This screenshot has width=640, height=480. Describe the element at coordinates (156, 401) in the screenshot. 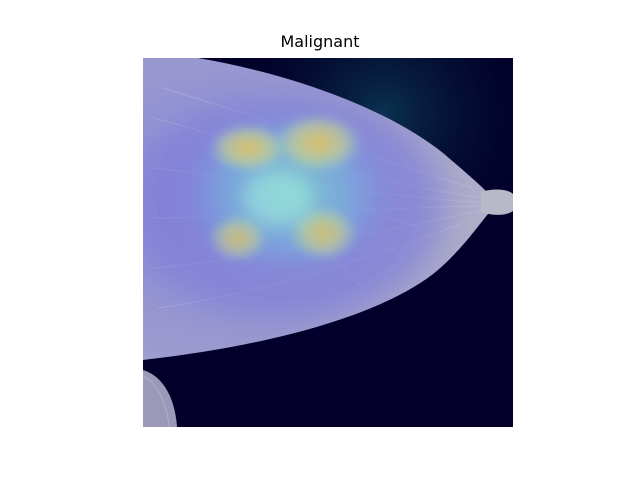

I see `lower-anatomy-edge` at that location.